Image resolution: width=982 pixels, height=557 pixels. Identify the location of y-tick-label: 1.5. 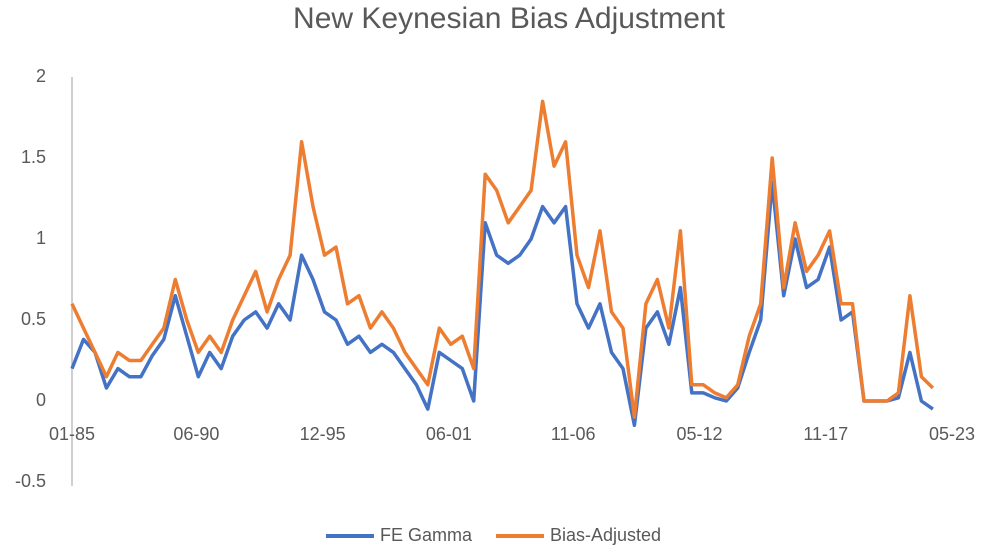
(33, 157).